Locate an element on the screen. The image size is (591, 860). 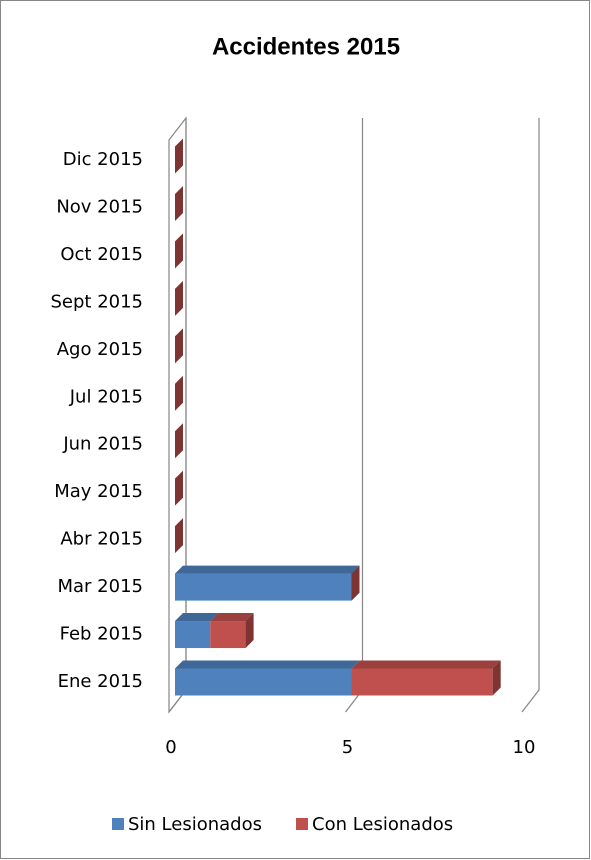
y-tick-label: Ago 2015 is located at coordinates (100, 349).